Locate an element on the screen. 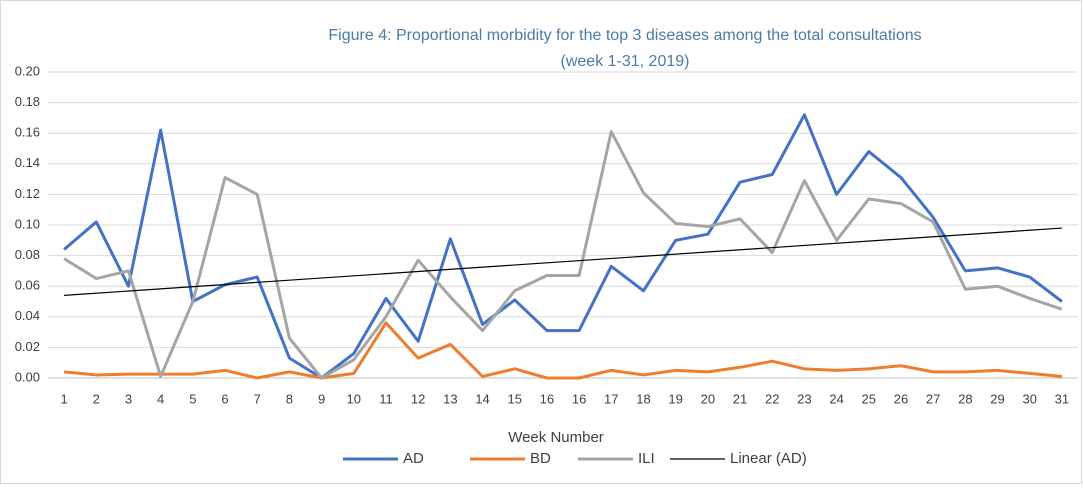 Image resolution: width=1083 pixels, height=490 pixels. y-tick-label: 0.04 is located at coordinates (27, 315).